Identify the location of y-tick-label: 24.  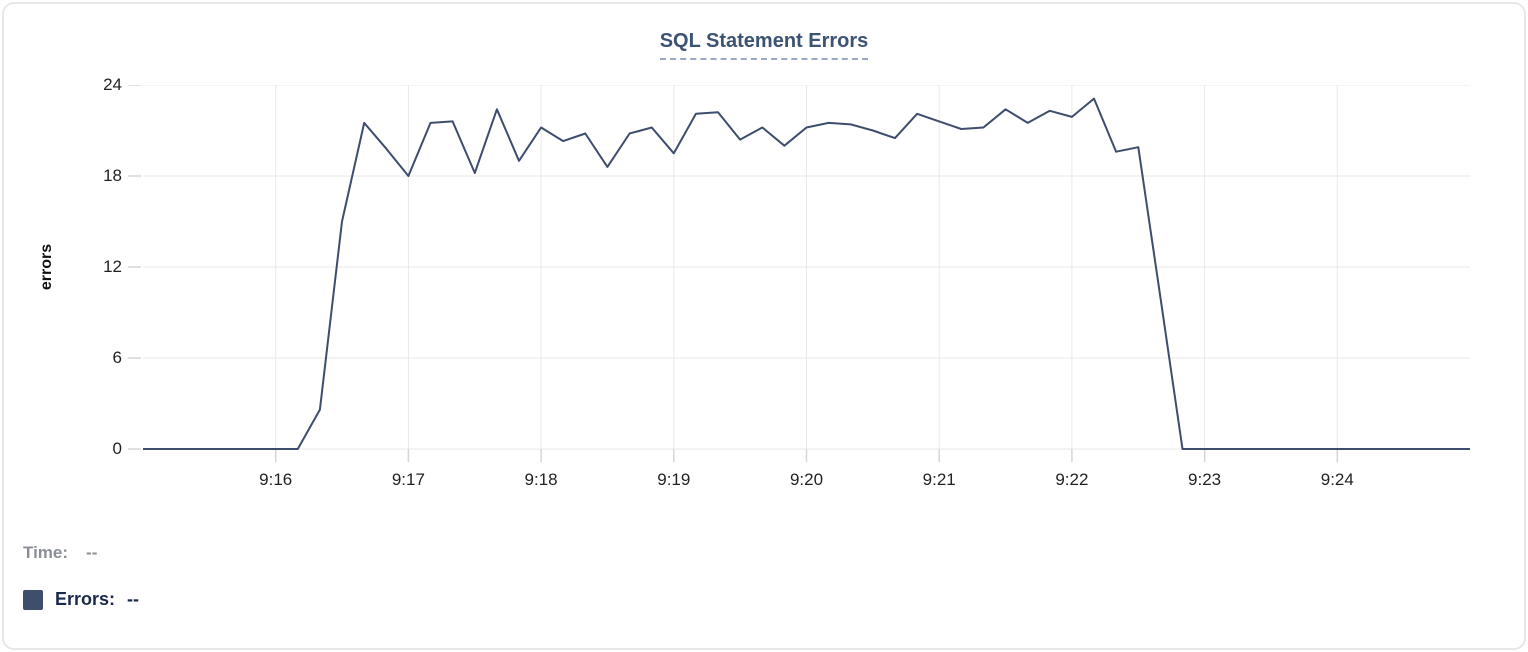
(112, 84).